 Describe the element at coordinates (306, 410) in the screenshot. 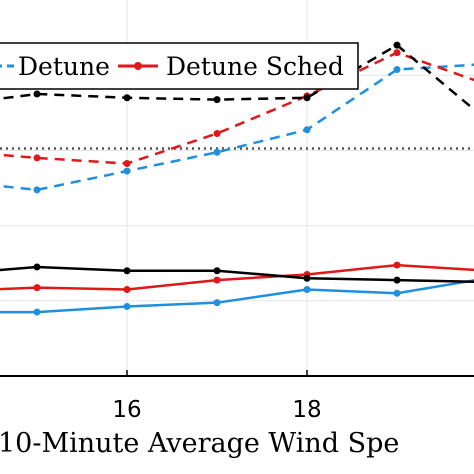

I see `x-tick-label: 18` at that location.